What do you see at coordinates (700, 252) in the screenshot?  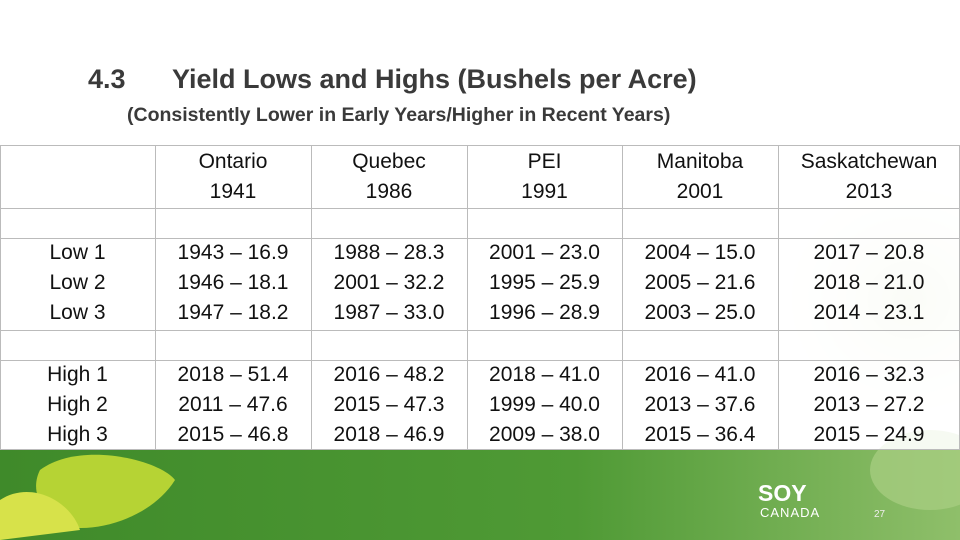 I see `cell: 2004 – 15.0` at bounding box center [700, 252].